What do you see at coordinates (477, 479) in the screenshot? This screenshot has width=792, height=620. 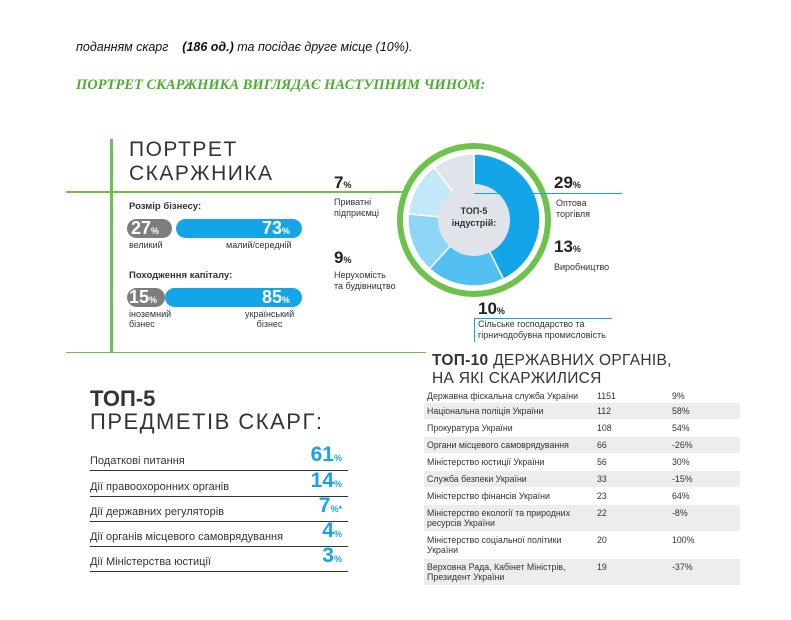 I see `agency-name: Служба безпеки України` at bounding box center [477, 479].